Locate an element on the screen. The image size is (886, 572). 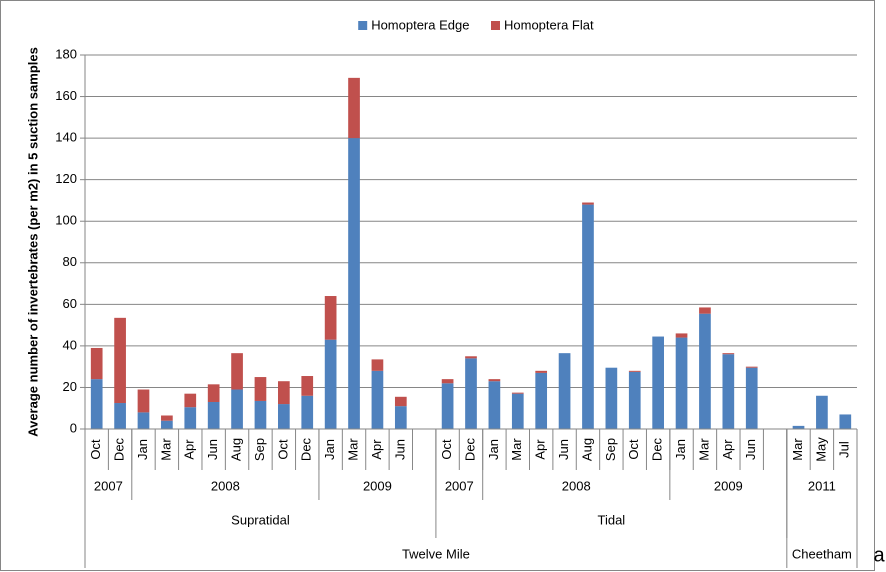
y-tick-label: 20 is located at coordinates (70, 386).